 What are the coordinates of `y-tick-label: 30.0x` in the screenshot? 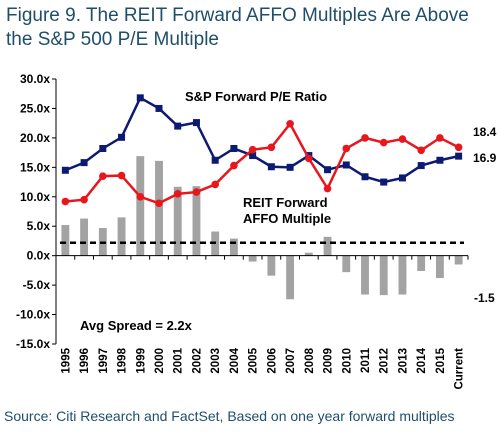 It's located at (35, 79).